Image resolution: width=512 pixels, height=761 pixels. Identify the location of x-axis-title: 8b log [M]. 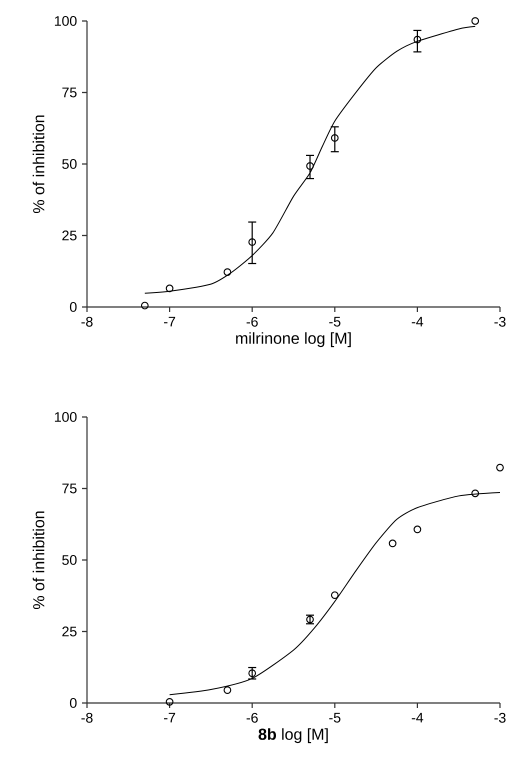
(293, 736).